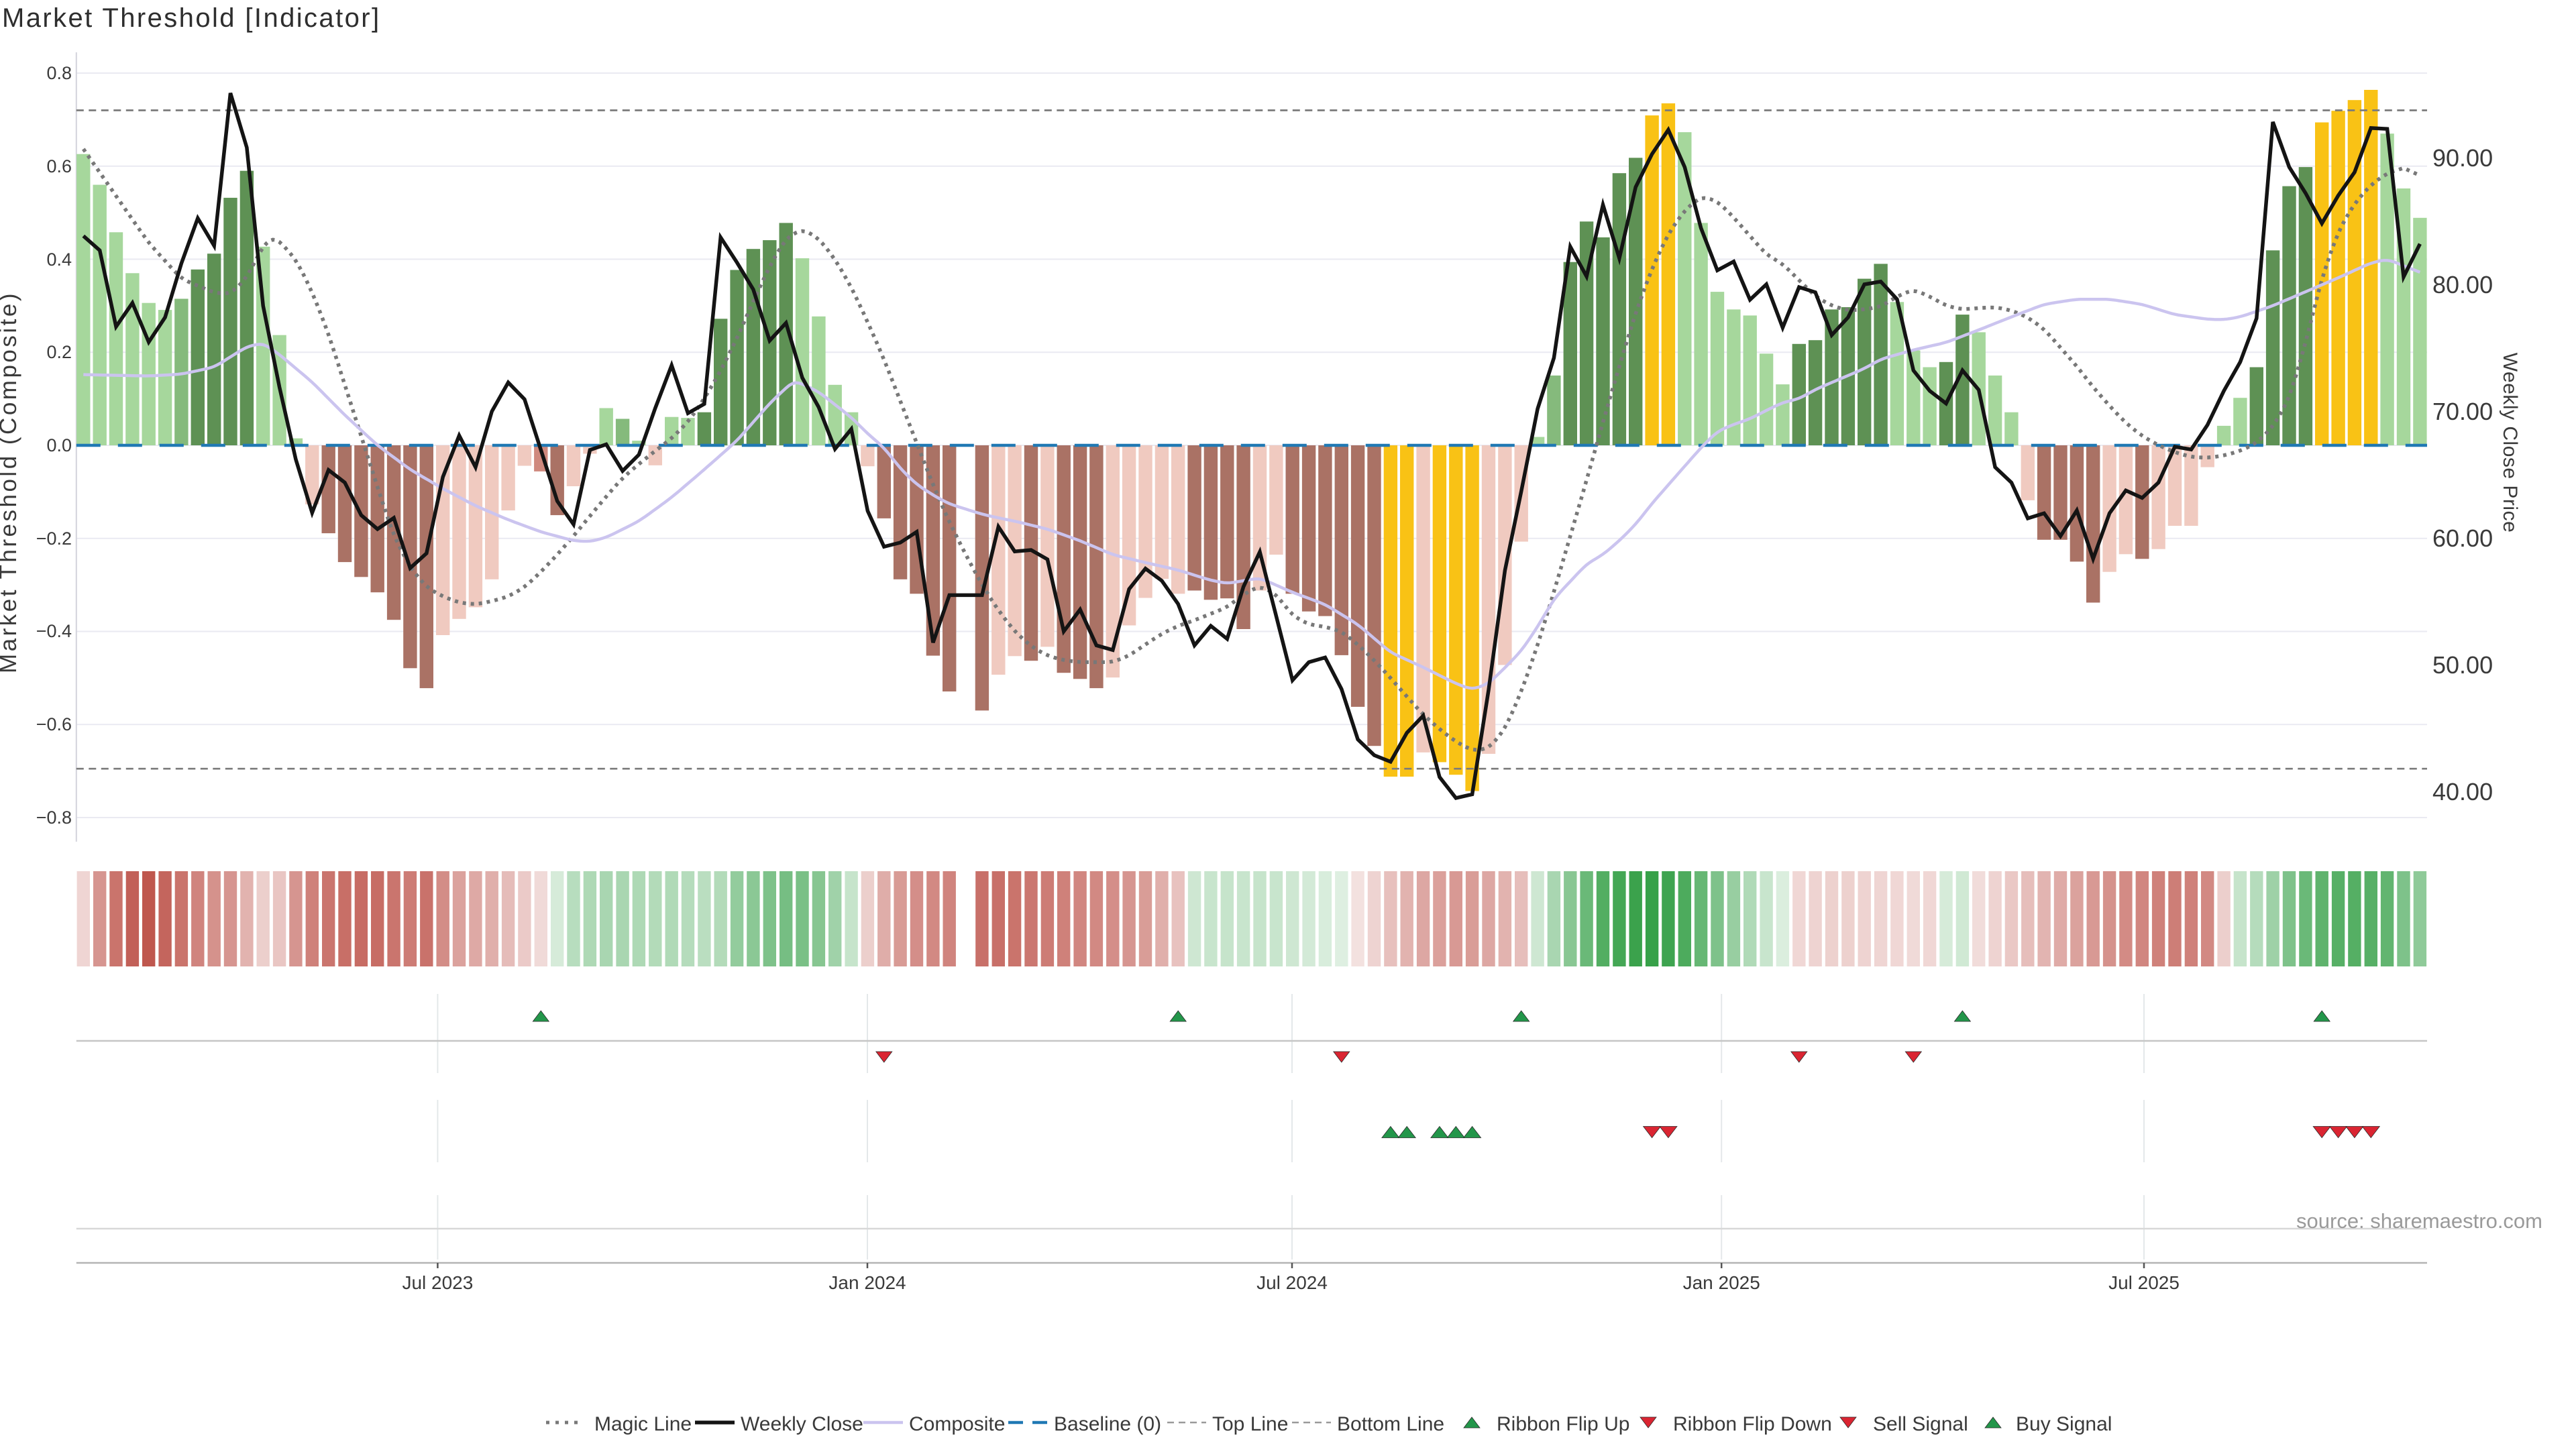  Describe the element at coordinates (2144, 1282) in the screenshot. I see `svg-text: Jul 2025` at that location.